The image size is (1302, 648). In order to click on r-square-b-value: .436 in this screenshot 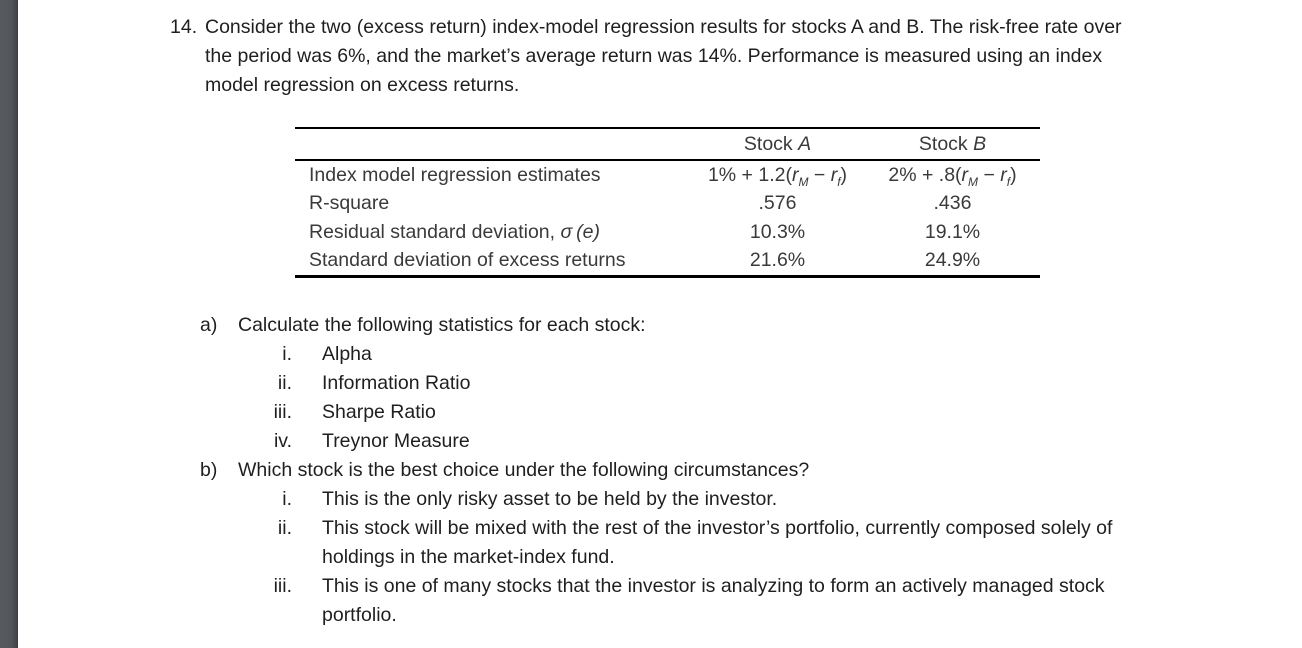, I will do `click(952, 203)`.